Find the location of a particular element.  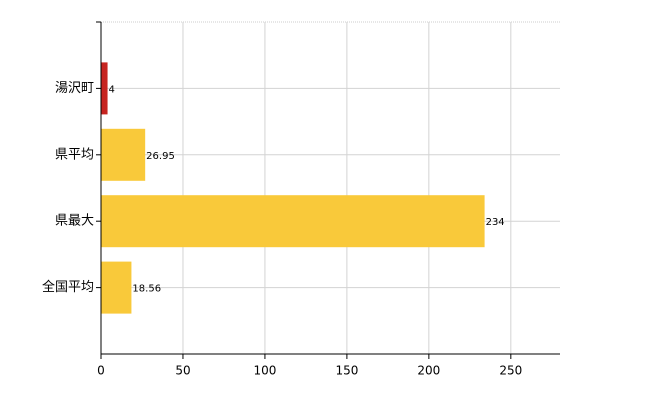

value-label: 234 is located at coordinates (495, 222).